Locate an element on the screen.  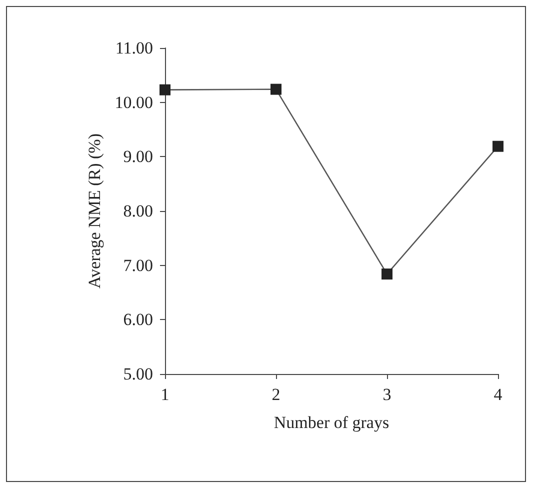
y-tick-label: 6.00 is located at coordinates (138, 320).